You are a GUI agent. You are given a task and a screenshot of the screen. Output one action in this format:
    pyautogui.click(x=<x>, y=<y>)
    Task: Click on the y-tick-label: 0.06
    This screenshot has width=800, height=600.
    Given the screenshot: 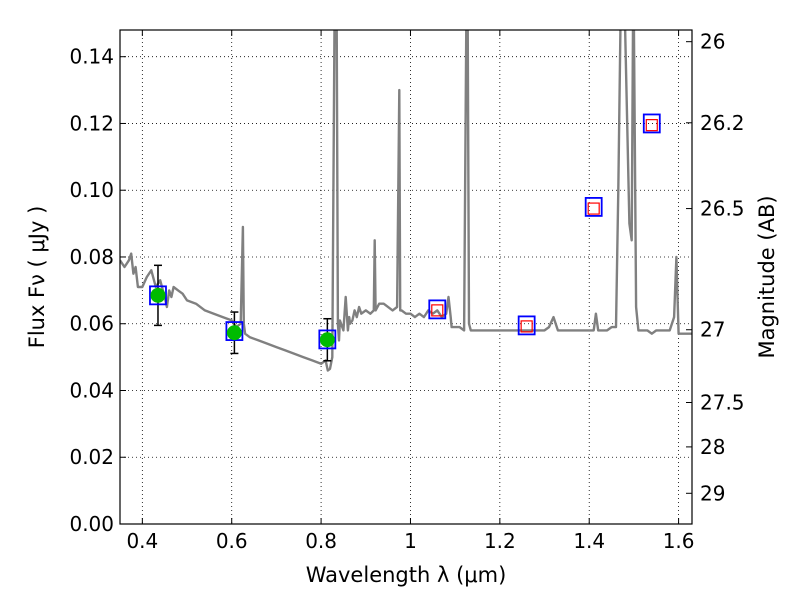 What is the action you would take?
    pyautogui.click(x=91, y=324)
    